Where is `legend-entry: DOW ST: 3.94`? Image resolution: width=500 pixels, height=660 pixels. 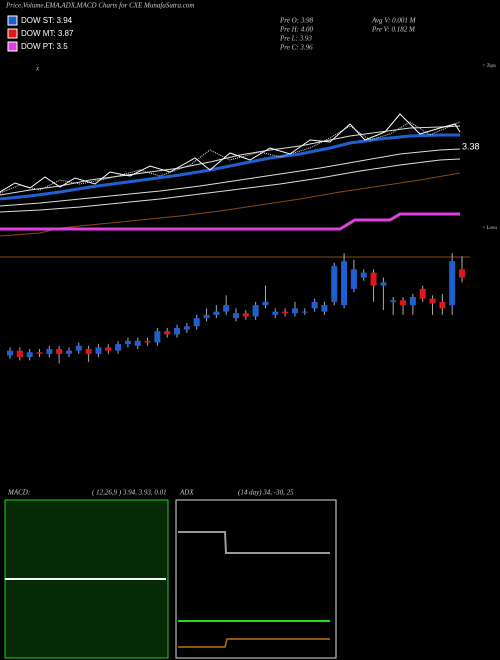
legend-entry: DOW ST: 3.94 is located at coordinates (47, 20).